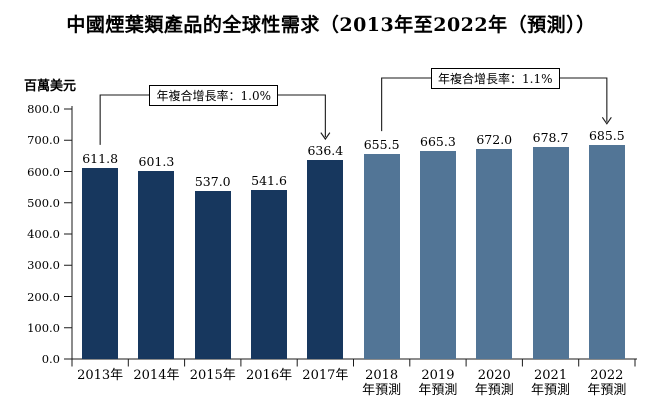  What do you see at coordinates (43, 202) in the screenshot?
I see `y-axis-tick-label: 500.0` at bounding box center [43, 202].